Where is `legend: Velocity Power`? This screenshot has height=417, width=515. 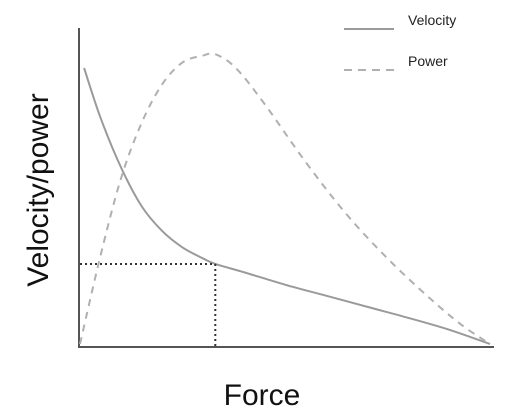
legend: Velocity Power is located at coordinates (400, 41).